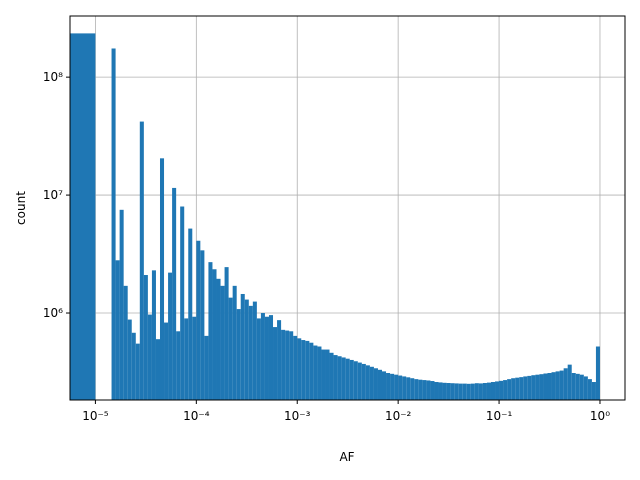  Describe the element at coordinates (346, 457) in the screenshot. I see `x-axis-label: AF` at that location.